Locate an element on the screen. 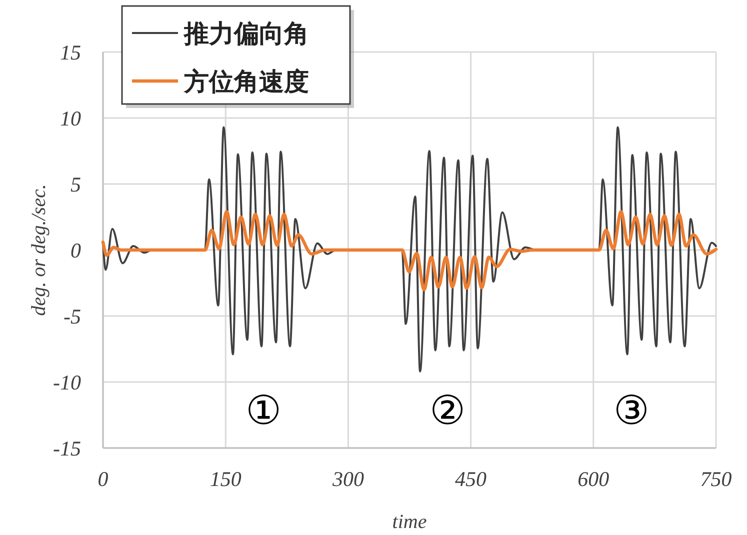 Image resolution: width=747 pixels, height=535 pixels. y-tick-label: 5 is located at coordinates (75, 184).